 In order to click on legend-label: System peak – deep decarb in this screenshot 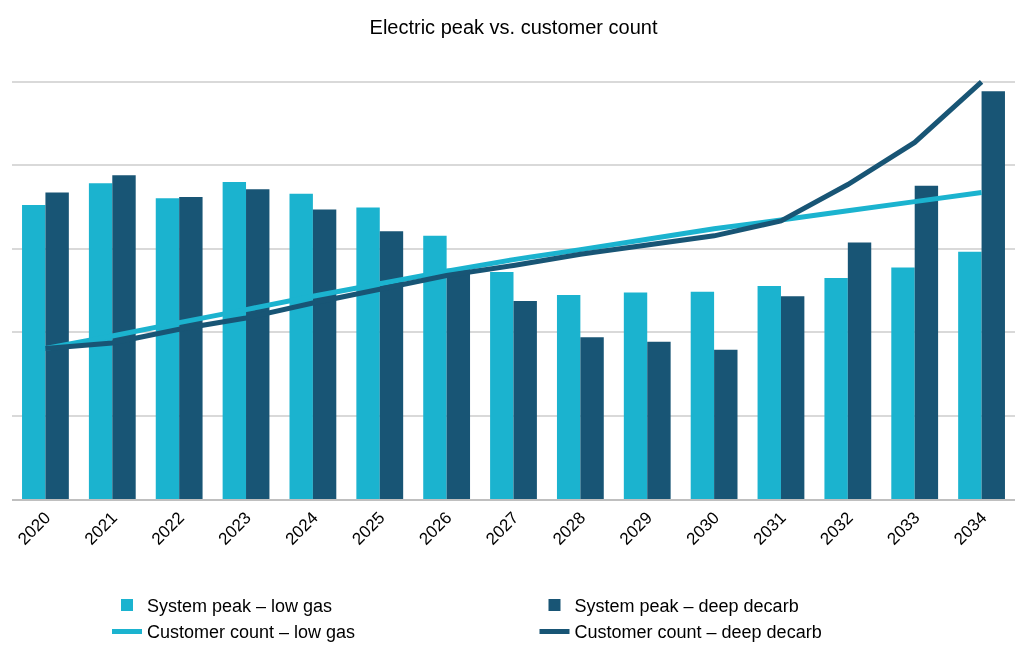, I will do `click(686, 606)`.